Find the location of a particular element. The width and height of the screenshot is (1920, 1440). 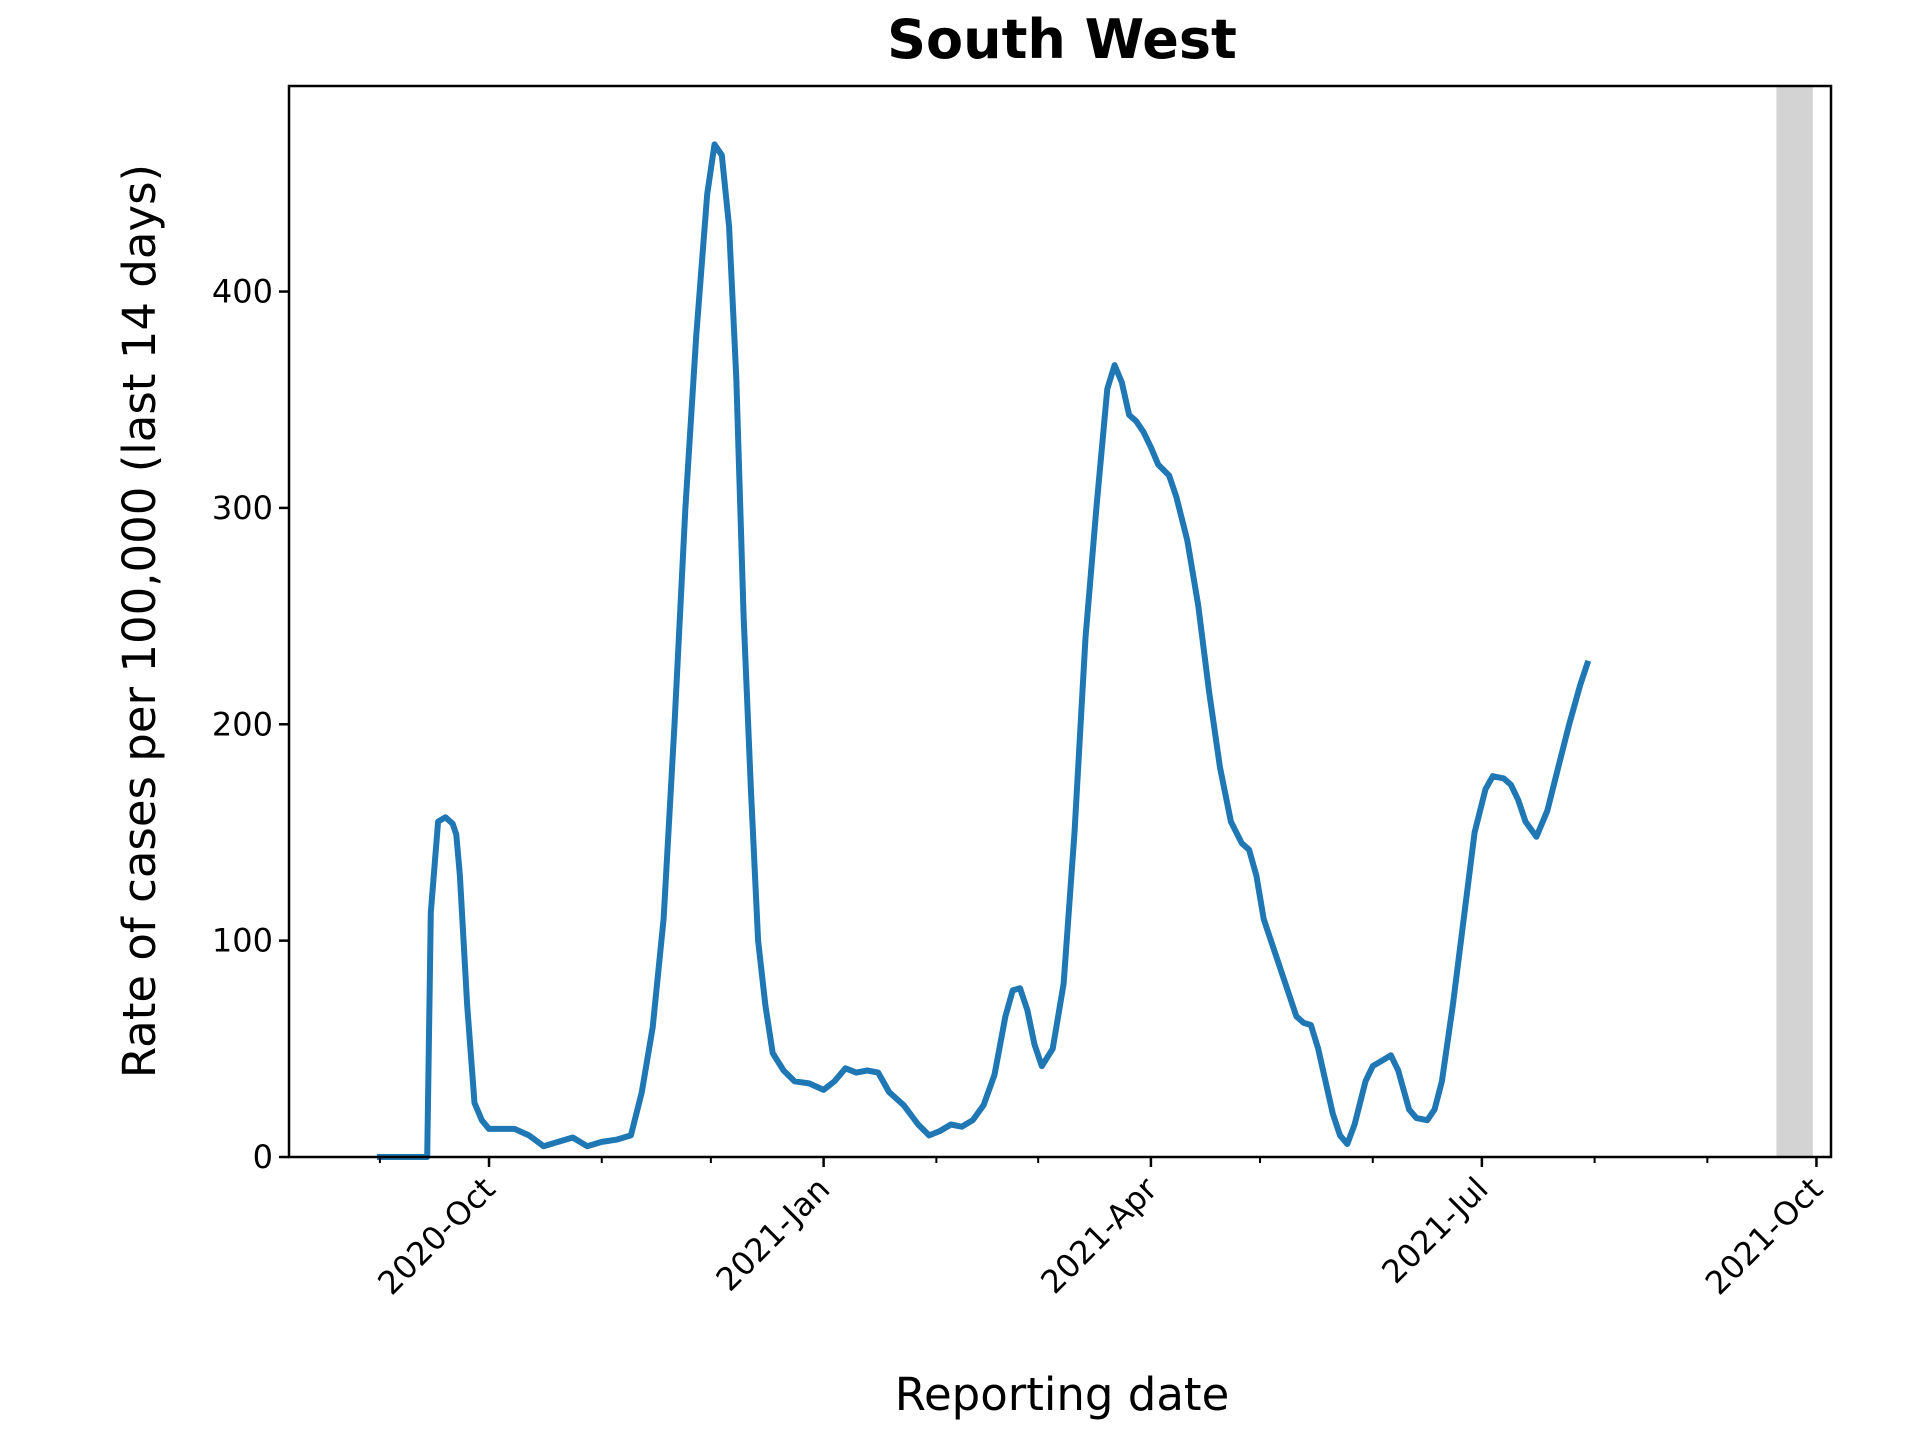

y-tick-label: 400 is located at coordinates (242, 292).